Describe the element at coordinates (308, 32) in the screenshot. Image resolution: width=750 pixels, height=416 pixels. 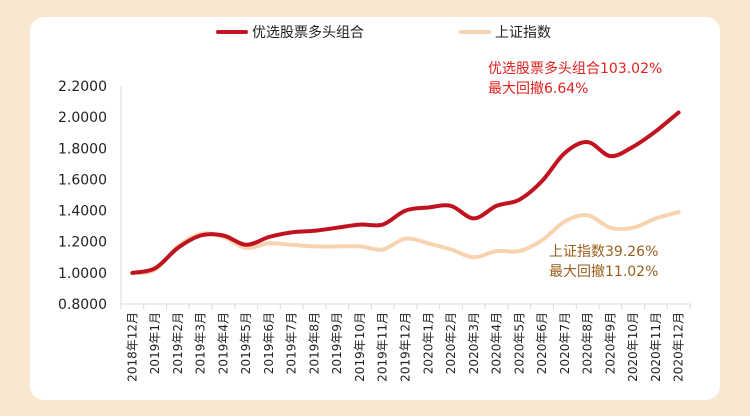
I see `legend-label-0: 优选股票多头组合` at that location.